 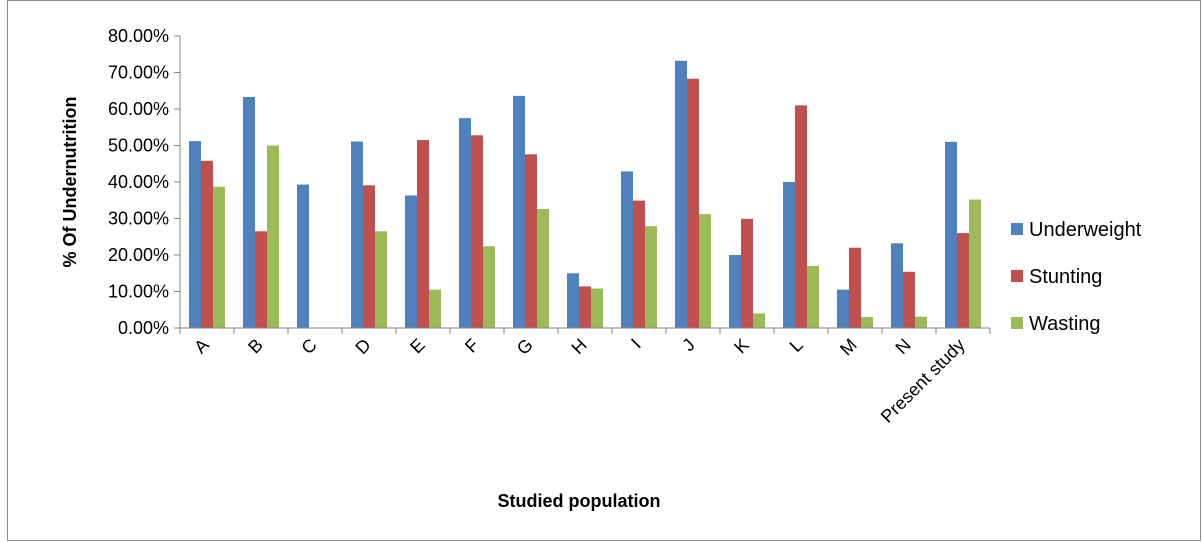 What do you see at coordinates (579, 501) in the screenshot?
I see `x-axis-title: Studied population` at bounding box center [579, 501].